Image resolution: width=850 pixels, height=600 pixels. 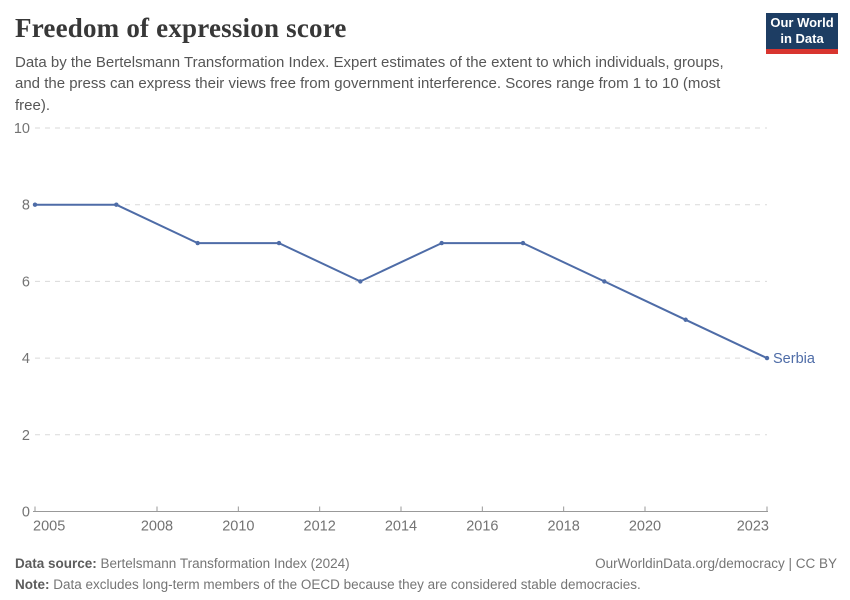 I want to click on x-axis-label: 2023, so click(x=753, y=527).